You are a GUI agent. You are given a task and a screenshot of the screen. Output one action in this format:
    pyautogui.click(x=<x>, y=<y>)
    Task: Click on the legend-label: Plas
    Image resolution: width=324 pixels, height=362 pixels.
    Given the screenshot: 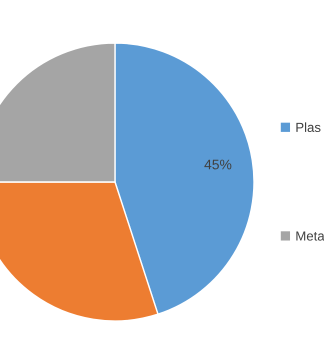 What is the action you would take?
    pyautogui.click(x=308, y=127)
    